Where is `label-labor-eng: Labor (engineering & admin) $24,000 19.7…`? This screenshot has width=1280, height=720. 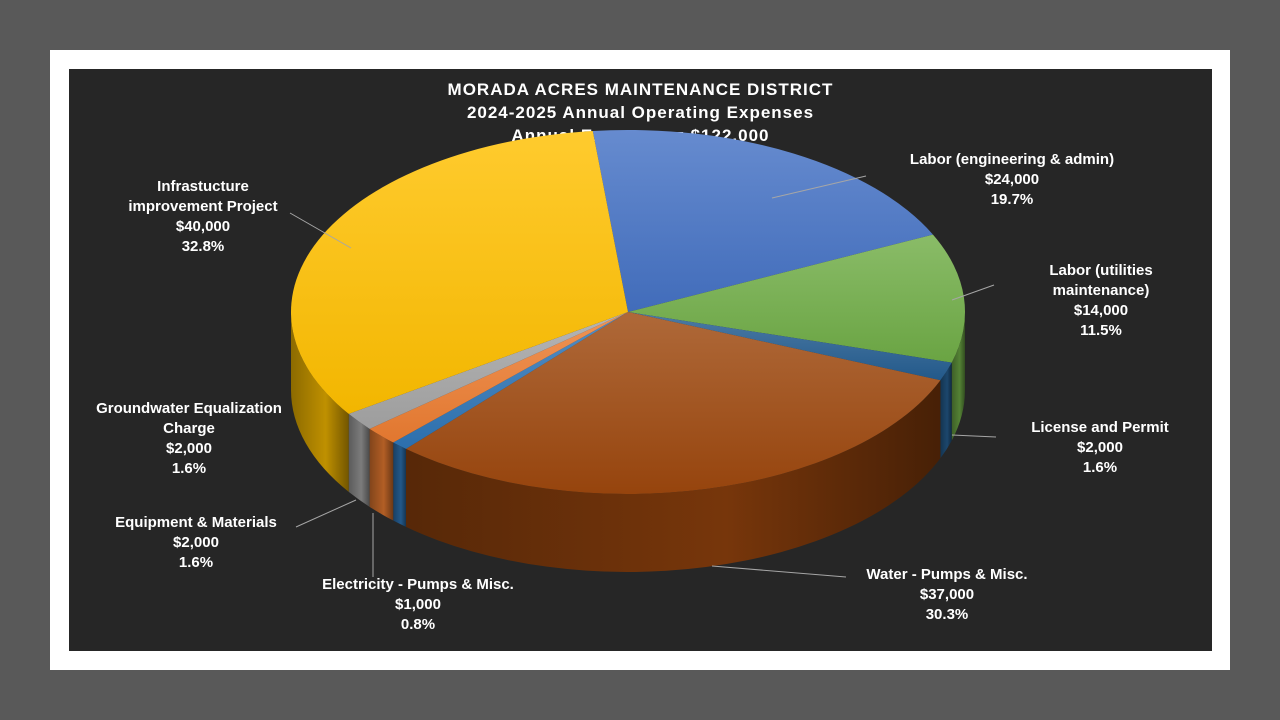 label-labor-eng: Labor (engineering & admin) $24,000 19.7… is located at coordinates (1012, 179).